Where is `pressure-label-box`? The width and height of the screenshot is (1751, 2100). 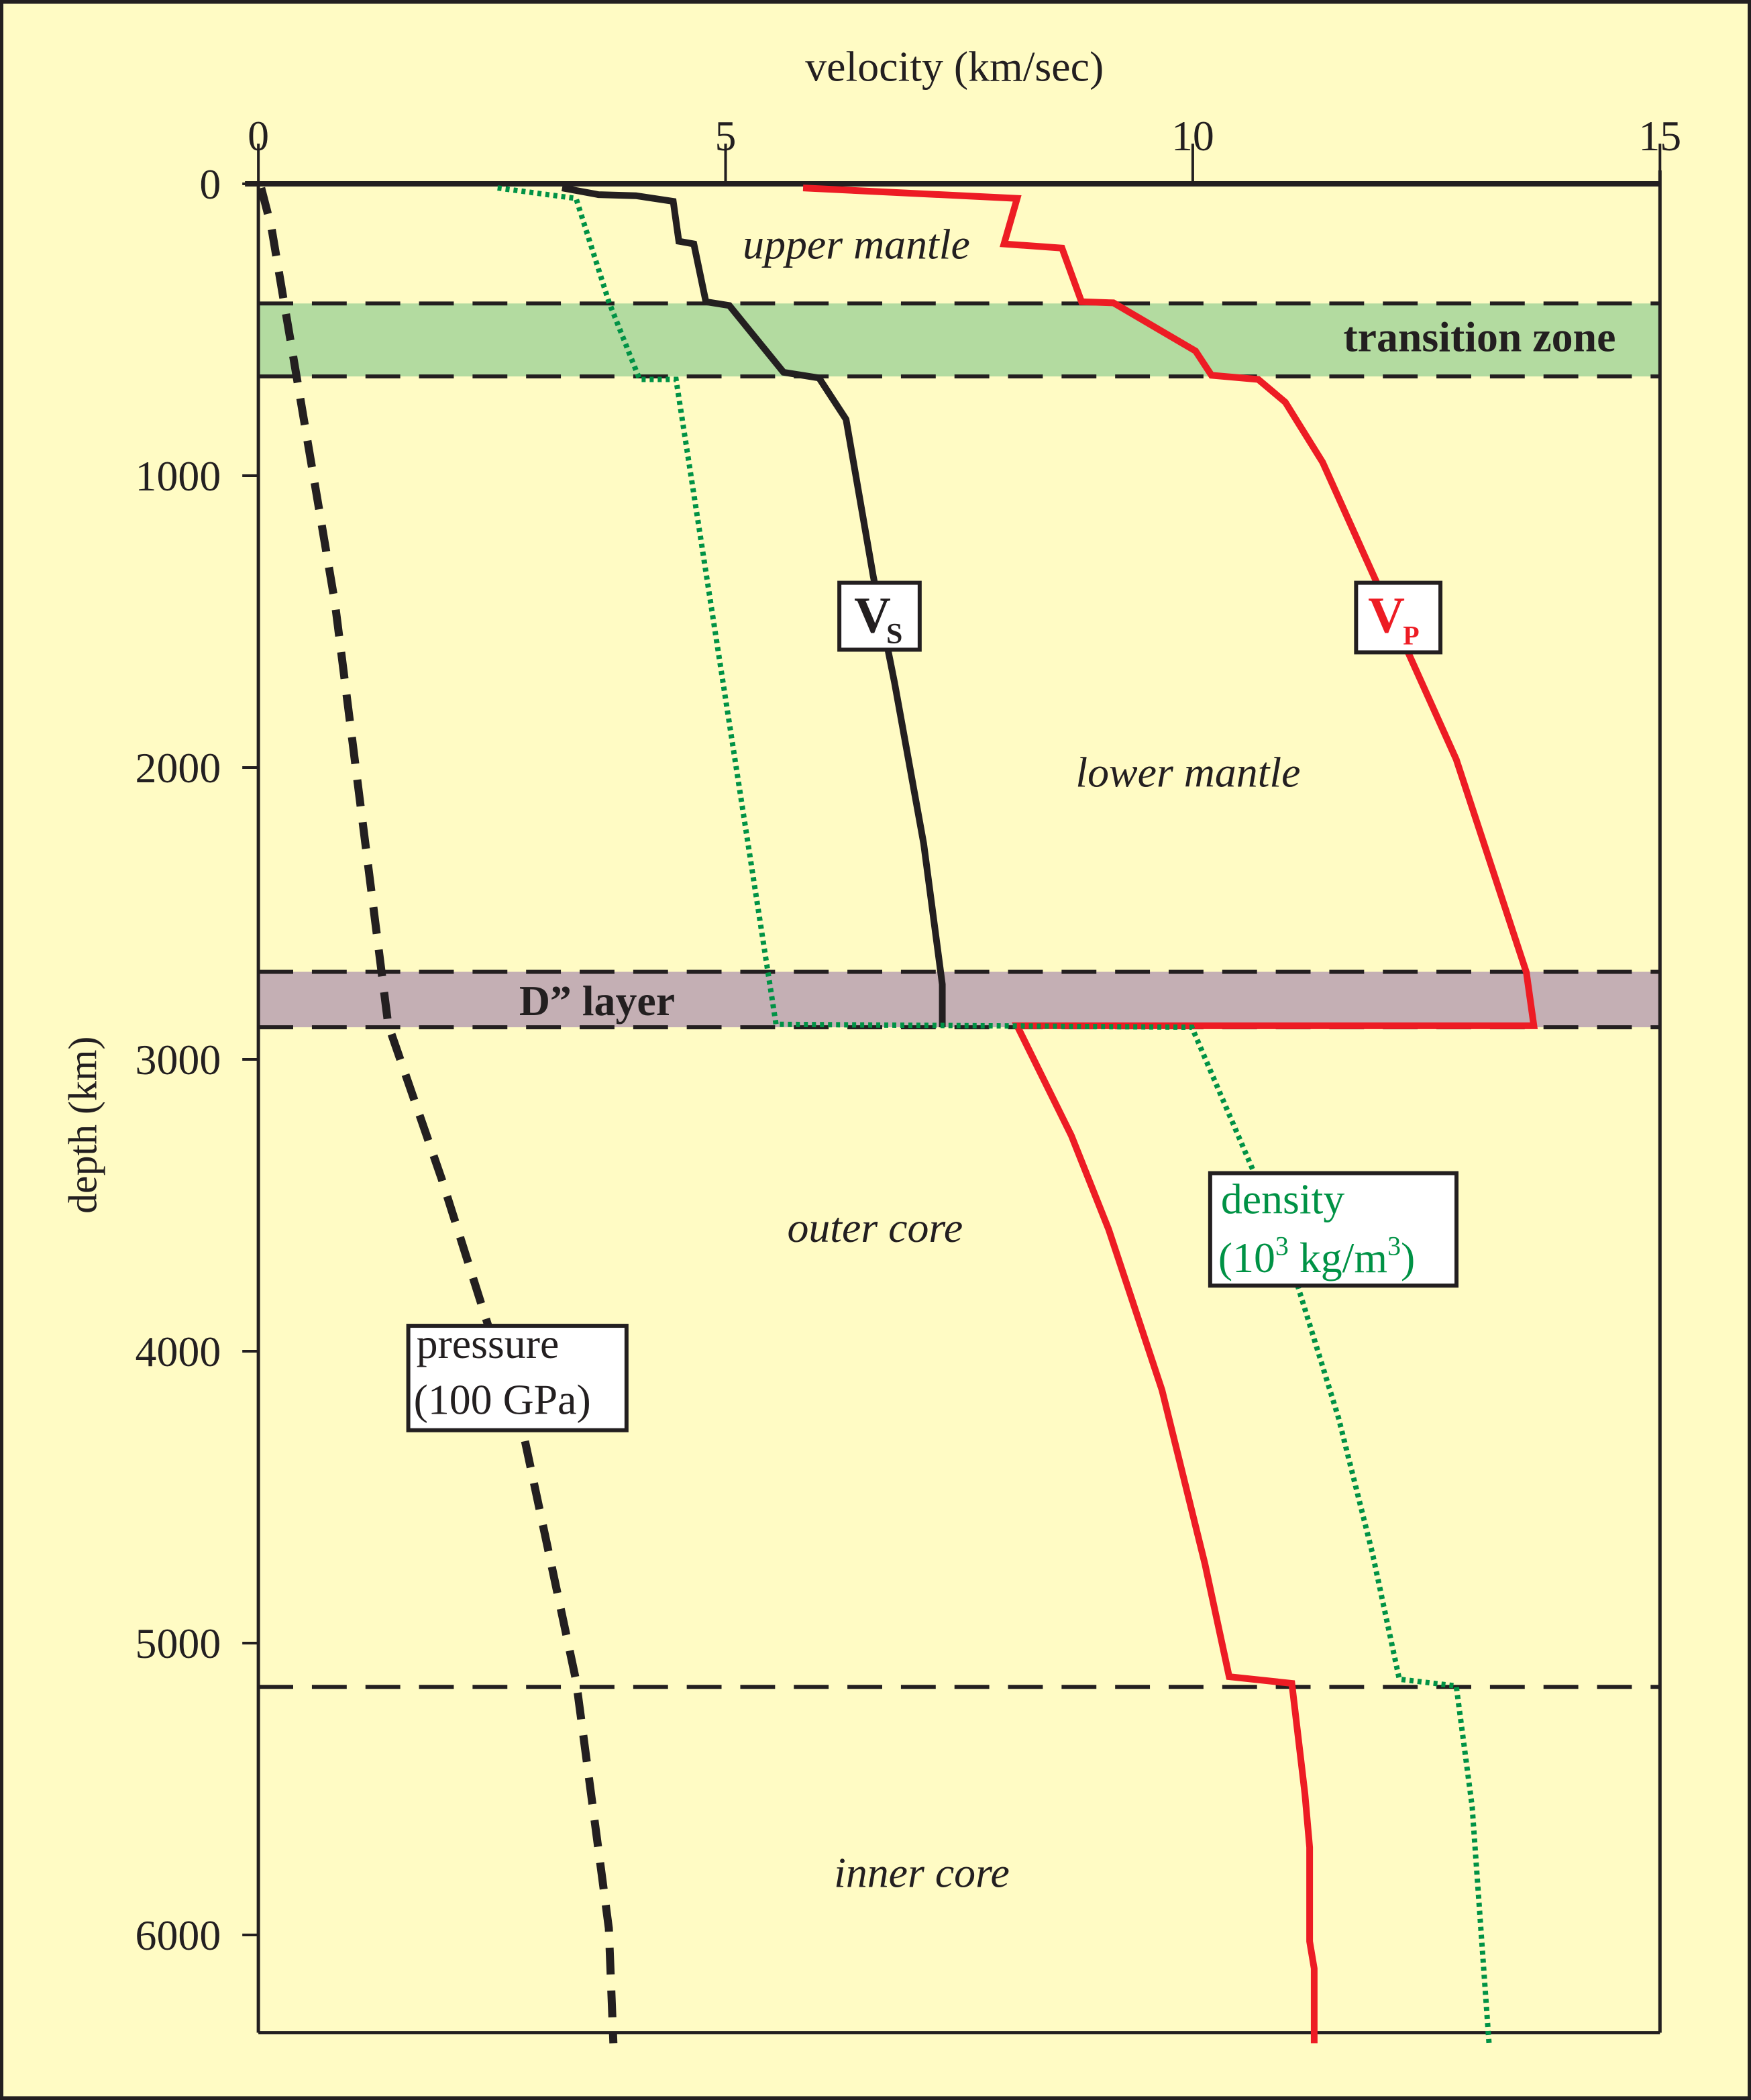 pressure-label-box is located at coordinates (517, 1378).